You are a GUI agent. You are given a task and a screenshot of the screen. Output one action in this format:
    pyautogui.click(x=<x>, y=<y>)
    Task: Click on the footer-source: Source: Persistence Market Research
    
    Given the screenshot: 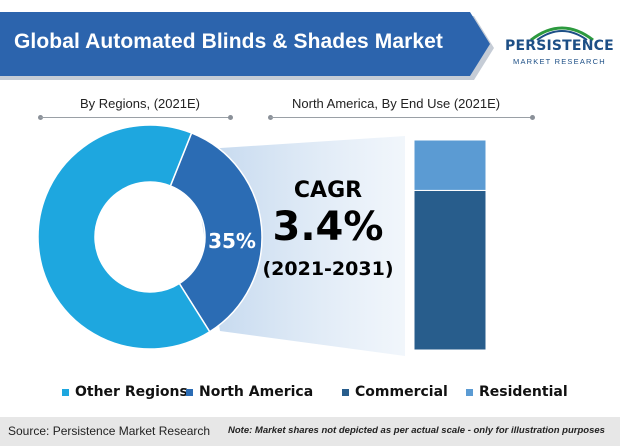 What is the action you would take?
    pyautogui.click(x=109, y=431)
    